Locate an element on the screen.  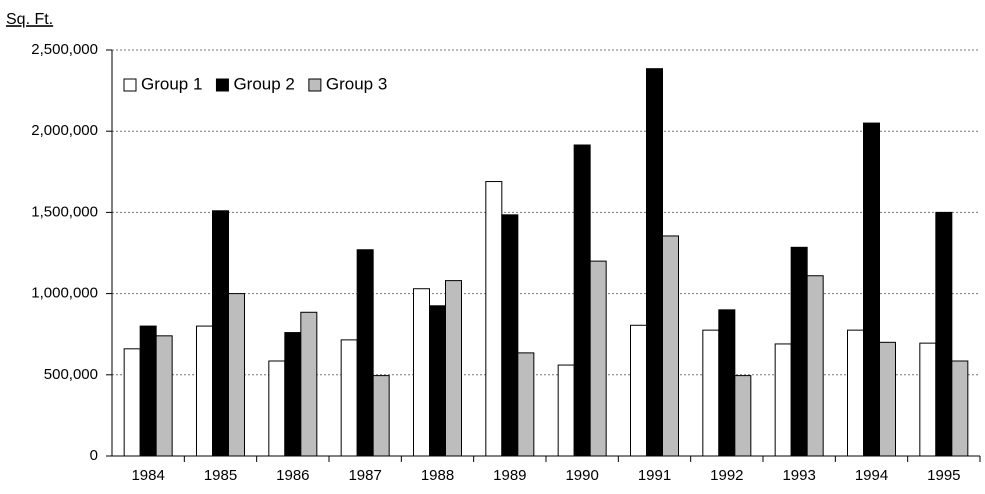
x-tick-label: 1986 is located at coordinates (292, 475).